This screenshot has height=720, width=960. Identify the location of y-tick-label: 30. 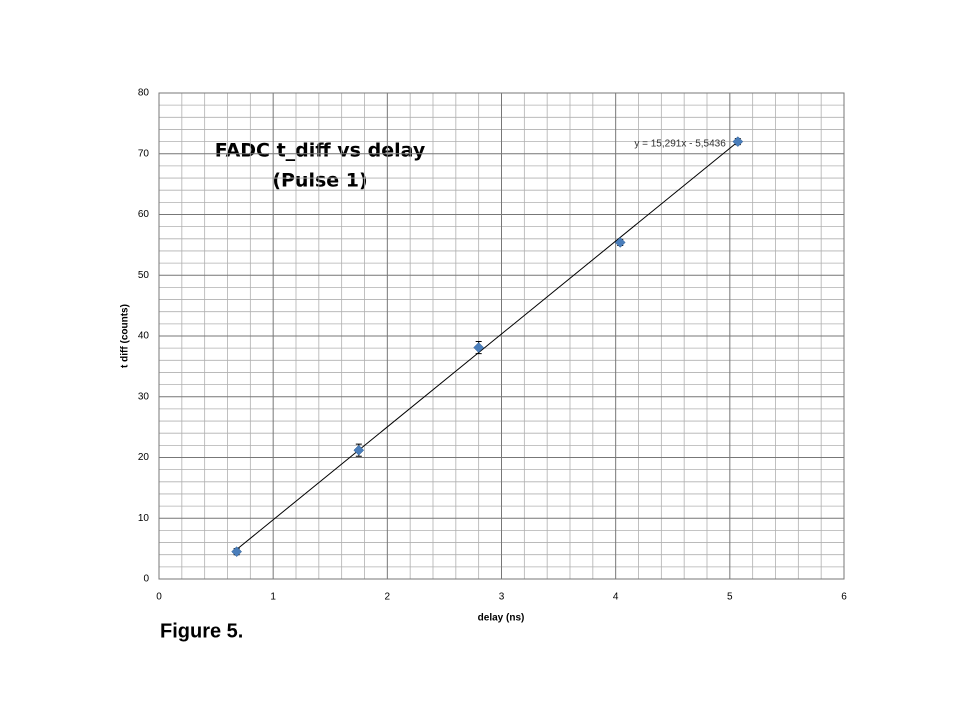
(144, 396).